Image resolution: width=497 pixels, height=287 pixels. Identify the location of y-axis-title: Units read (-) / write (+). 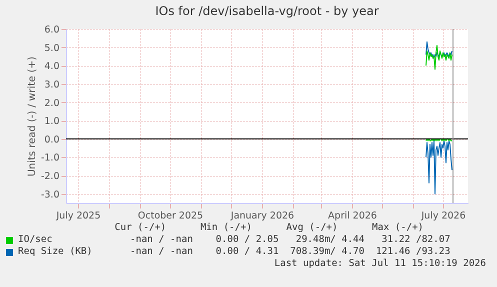
(32, 116).